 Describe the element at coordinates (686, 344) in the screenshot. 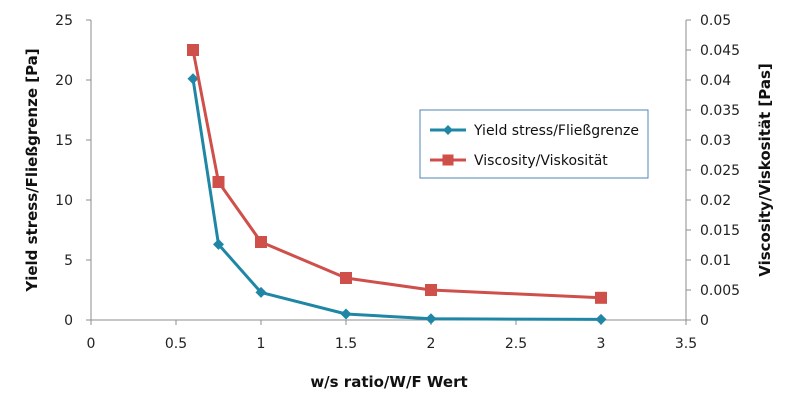

I see `x-tick-label: 3.5` at that location.